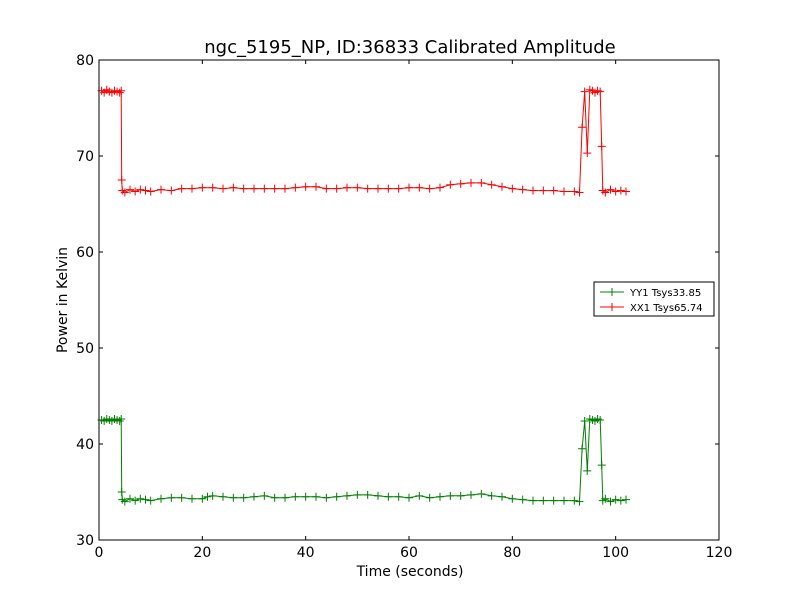  What do you see at coordinates (512, 553) in the screenshot?
I see `x-tick-label: 80` at bounding box center [512, 553].